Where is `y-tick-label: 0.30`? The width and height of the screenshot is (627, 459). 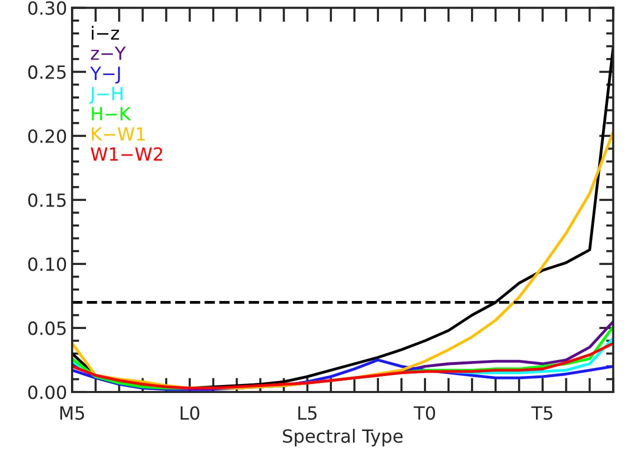
y-tick-label: 0.30 is located at coordinates (47, 8).